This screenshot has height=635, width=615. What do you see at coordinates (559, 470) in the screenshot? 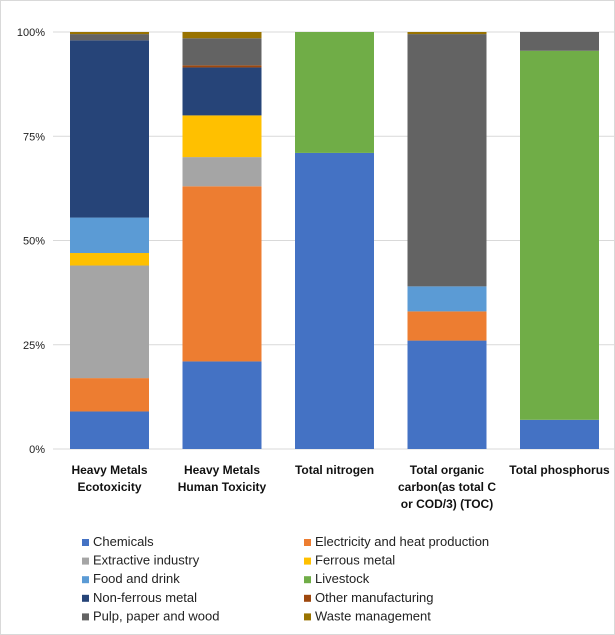
I see `x-category-label: Total phosphorus` at bounding box center [559, 470].